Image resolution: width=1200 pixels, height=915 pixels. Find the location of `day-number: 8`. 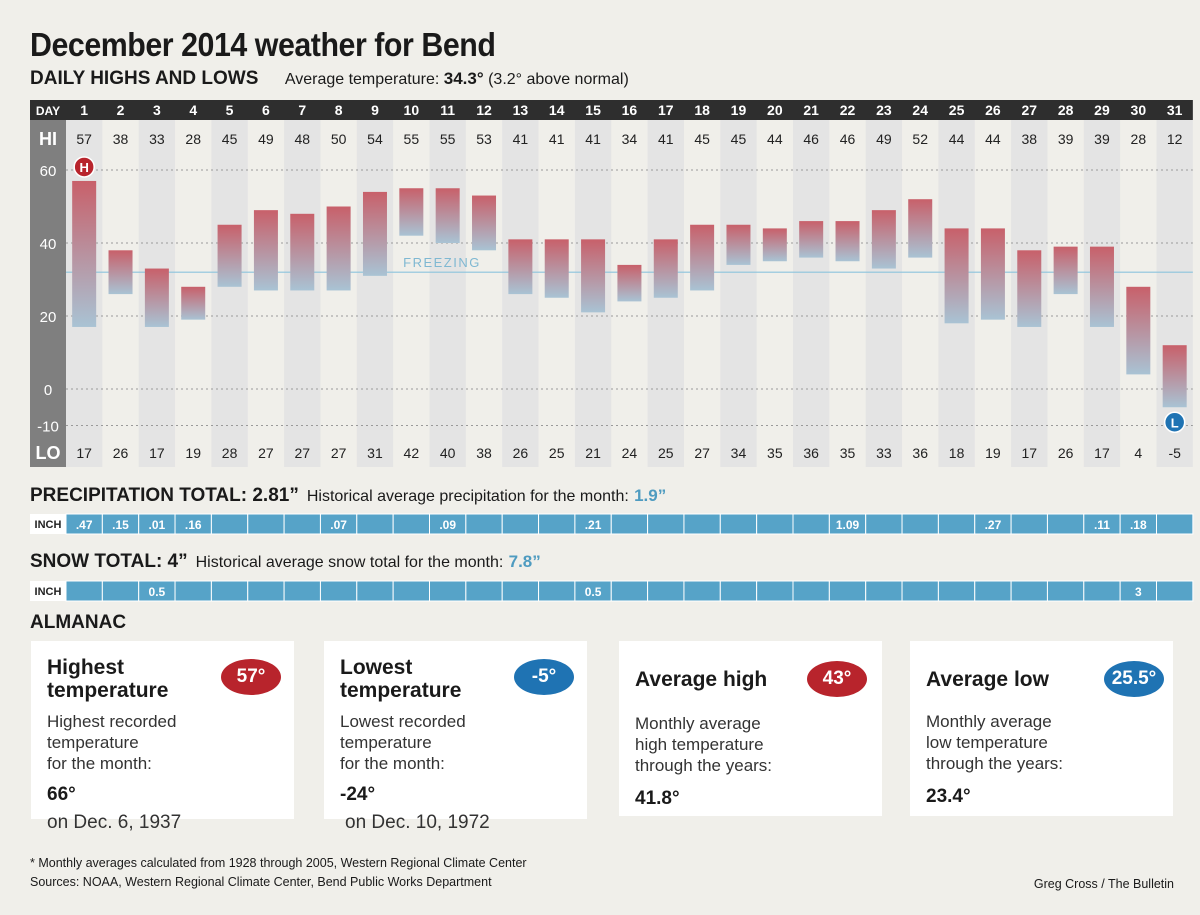

day-number: 8 is located at coordinates (339, 110).